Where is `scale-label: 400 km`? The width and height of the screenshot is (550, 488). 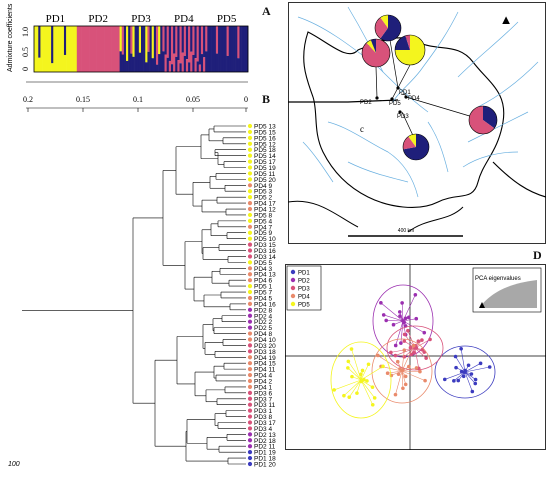
scale-label: 400 km is located at coordinates (406, 231).